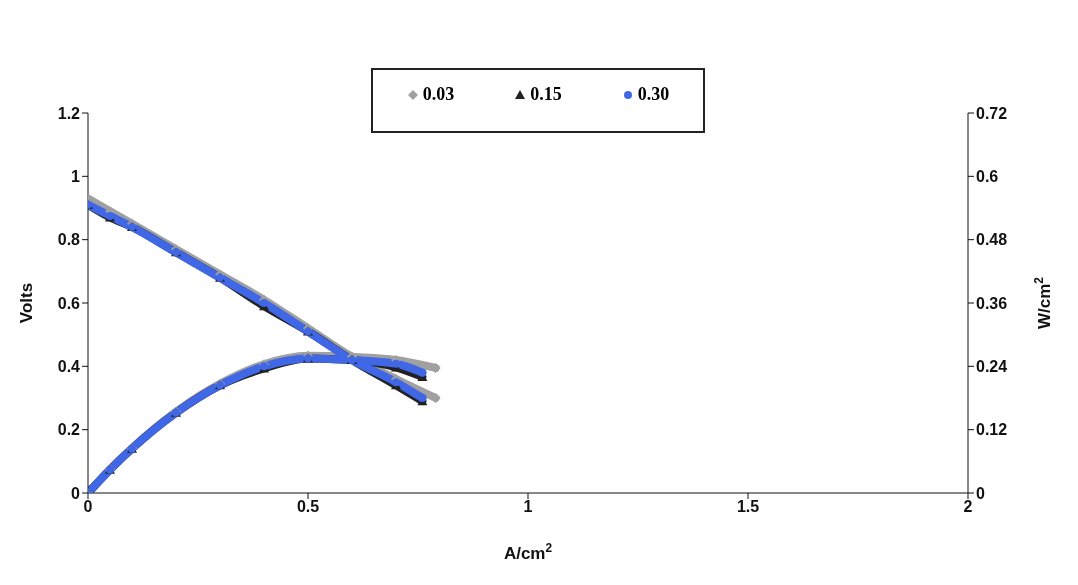 This screenshot has height=585, width=1078. Describe the element at coordinates (69, 113) in the screenshot. I see `y-tick-label: 1.2` at that location.